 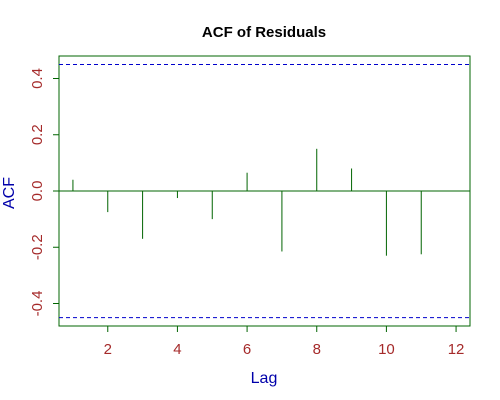 What do you see at coordinates (37, 304) in the screenshot?
I see `y-tick-label: -0.4` at bounding box center [37, 304].